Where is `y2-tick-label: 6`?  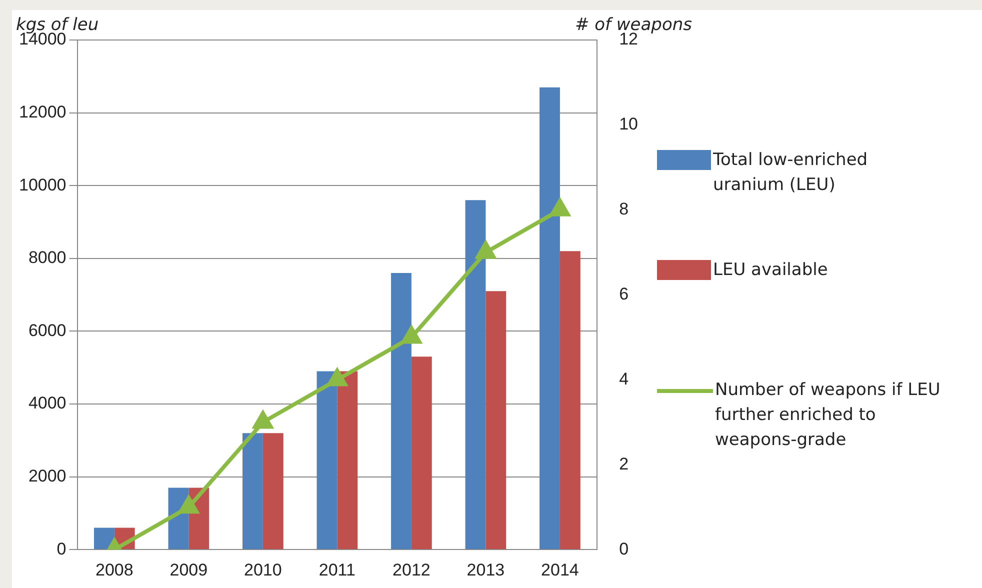
y2-tick-label: 6 is located at coordinates (624, 294).